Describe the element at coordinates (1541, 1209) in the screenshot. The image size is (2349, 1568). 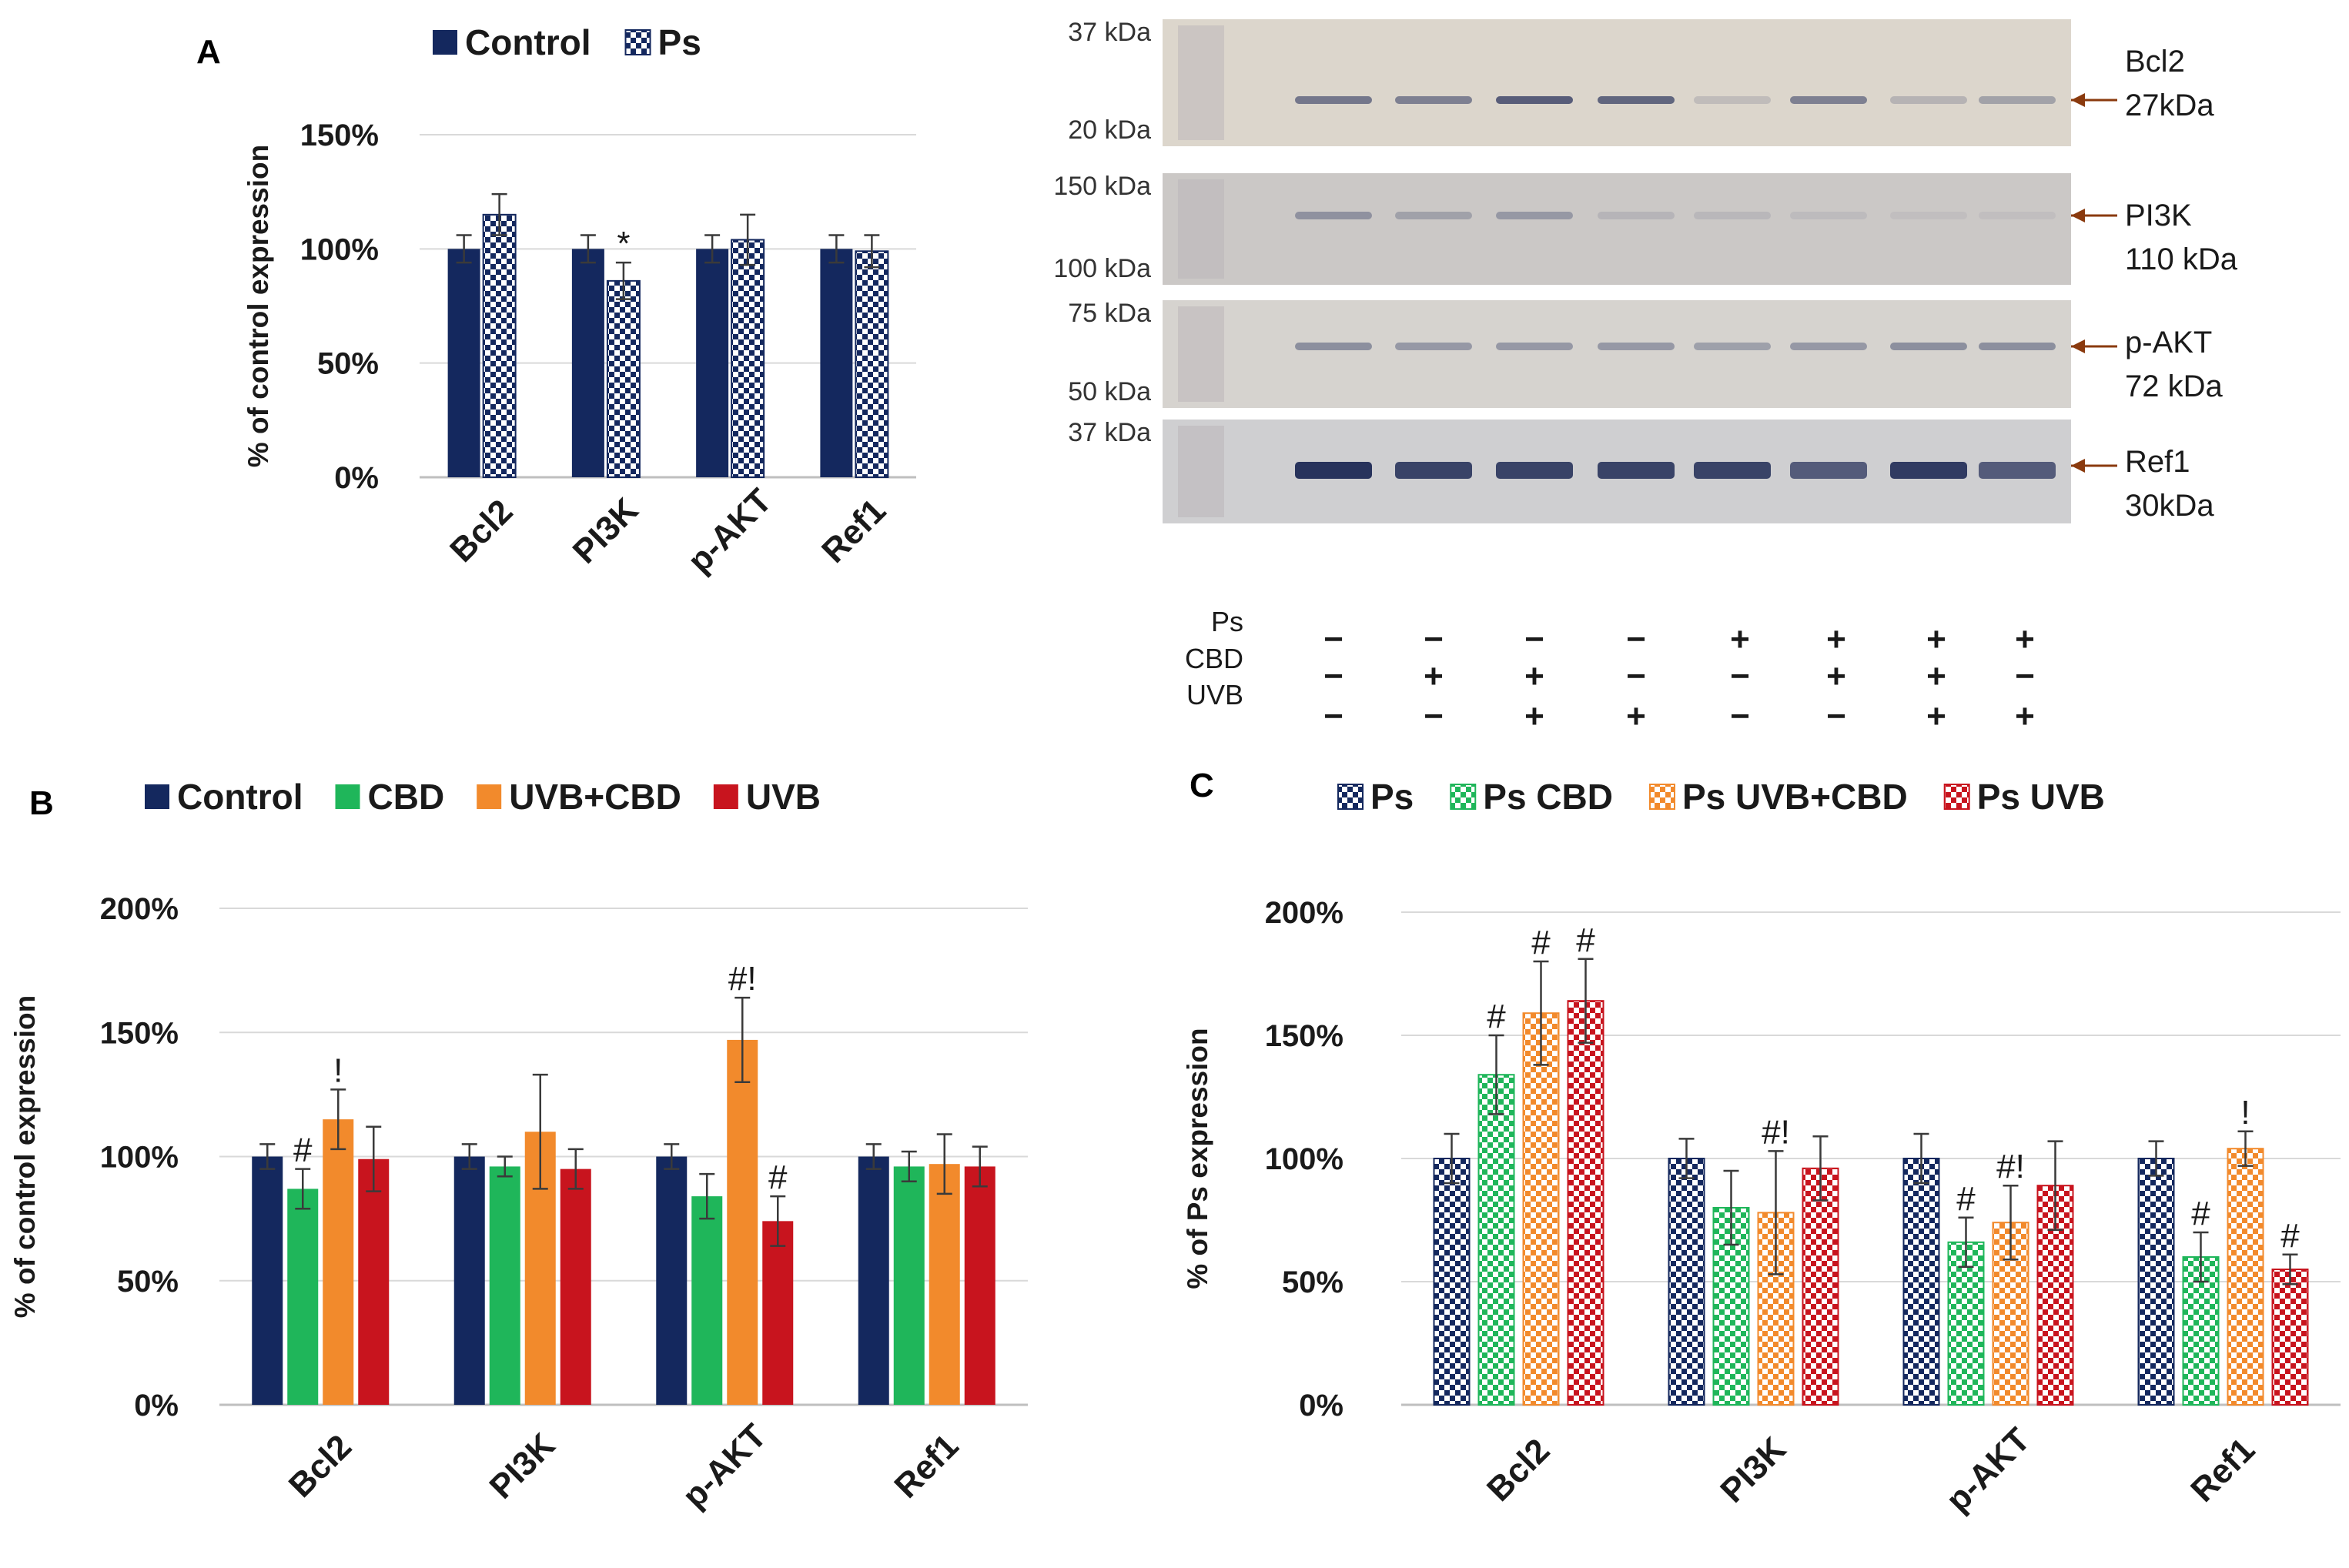
I see `panel-c-bar-ps-uvb-cbd-bcl2` at that location.